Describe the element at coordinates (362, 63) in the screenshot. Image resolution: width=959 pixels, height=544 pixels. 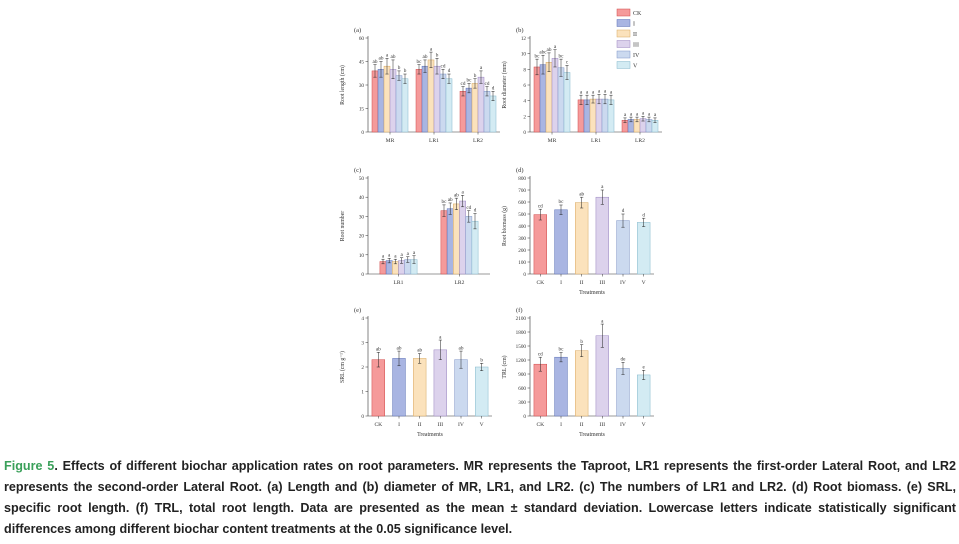
I see `y-tick-label: 45` at that location.